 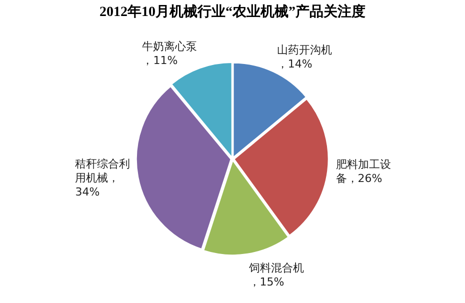 I want to click on slice-label: 山药开沟机, so click(x=304, y=50).